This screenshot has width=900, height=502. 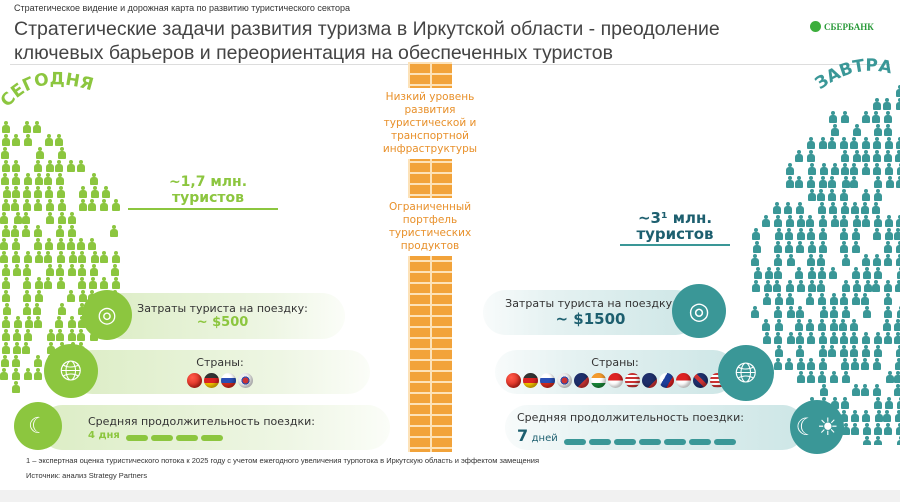 I want to click on today-cost-panel: Затраты туриста на поездку: ~ $500, so click(x=222, y=316).